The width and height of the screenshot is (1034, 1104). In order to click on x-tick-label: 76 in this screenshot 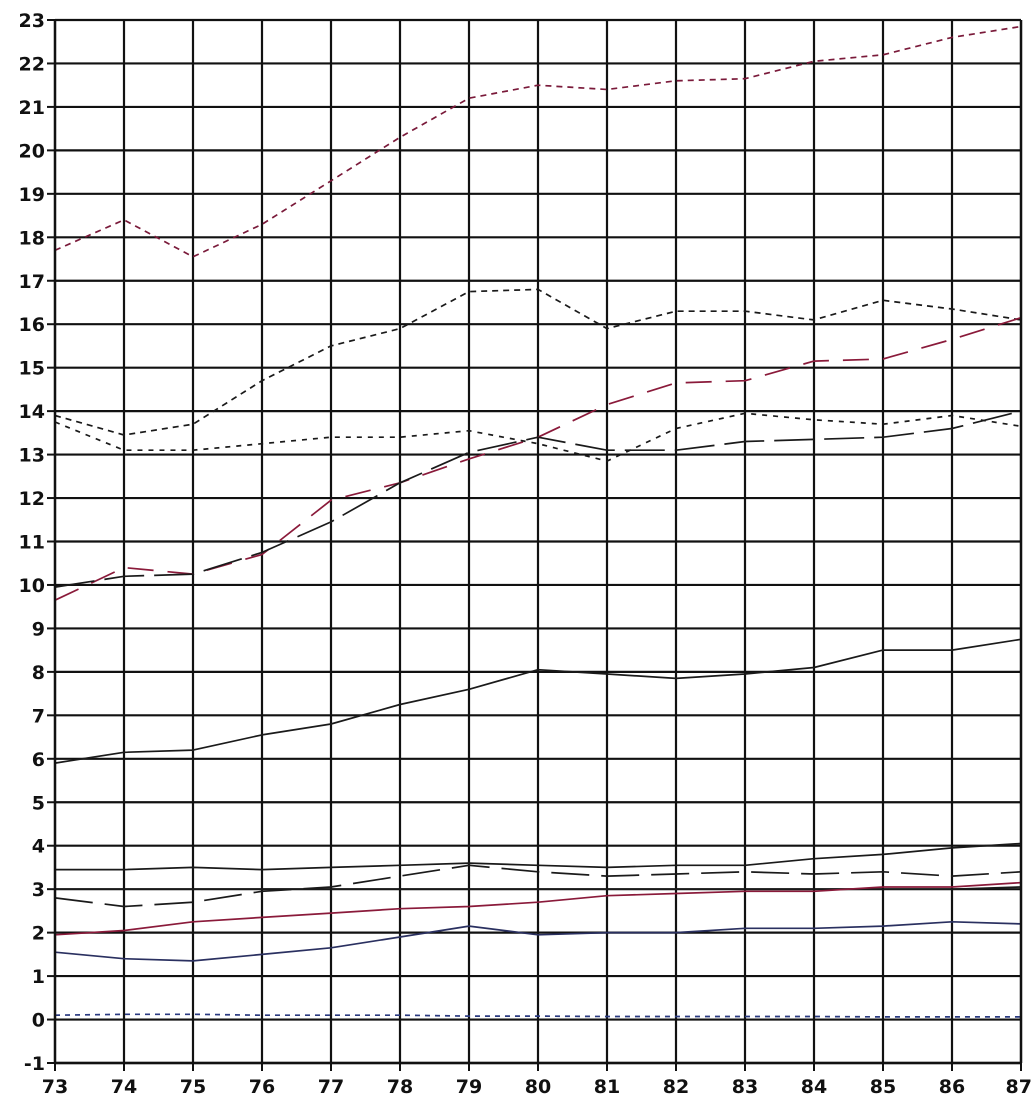, I will do `click(262, 1087)`.